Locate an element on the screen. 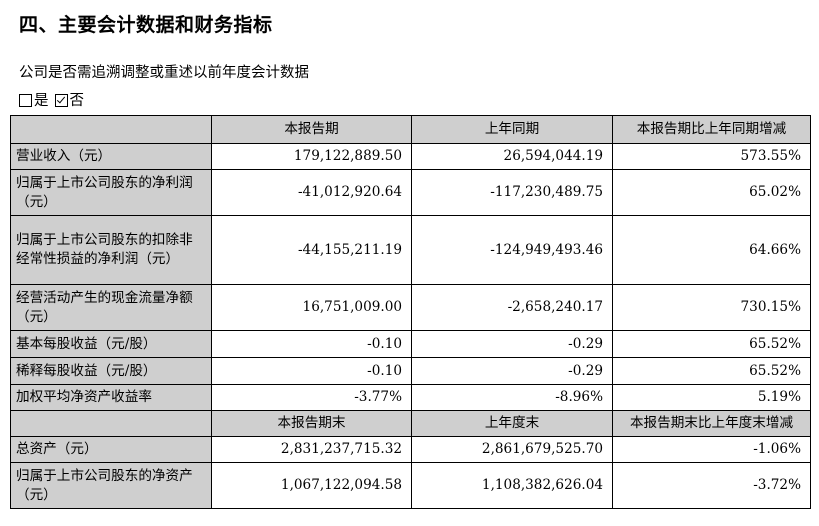 The image size is (819, 526). row-label: 营业收入（元） is located at coordinates (111, 156).